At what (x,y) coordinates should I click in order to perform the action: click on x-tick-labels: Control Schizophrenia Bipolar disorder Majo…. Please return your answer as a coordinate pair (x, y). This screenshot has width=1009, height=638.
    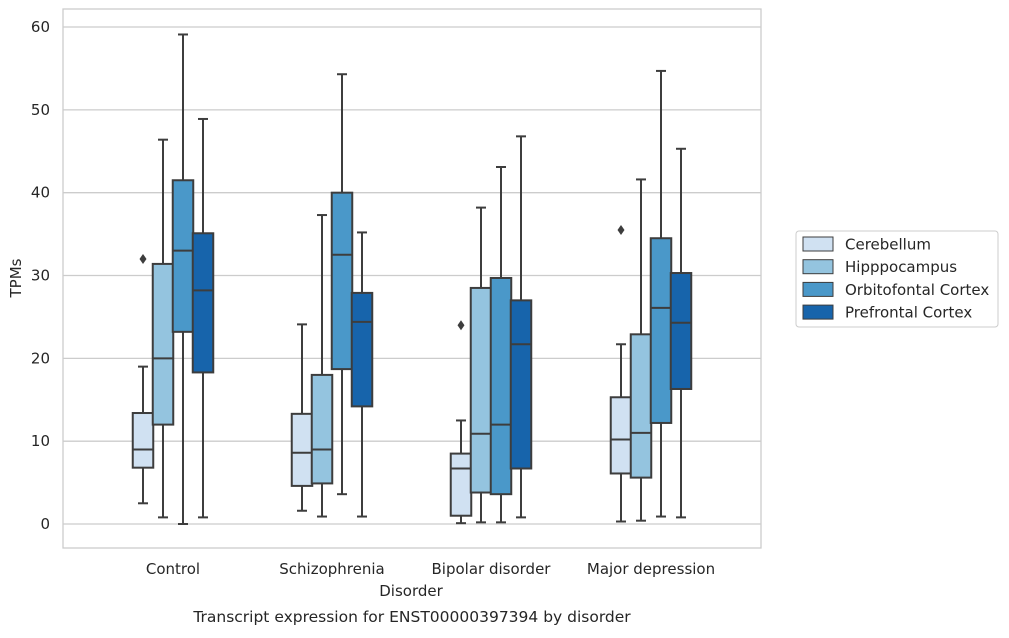
    Looking at the image, I should click on (430, 569).